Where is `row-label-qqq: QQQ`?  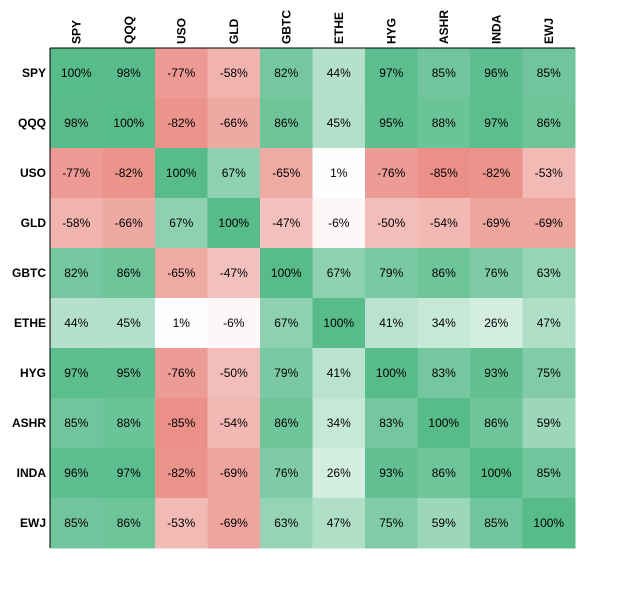 row-label-qqq: QQQ is located at coordinates (32, 123).